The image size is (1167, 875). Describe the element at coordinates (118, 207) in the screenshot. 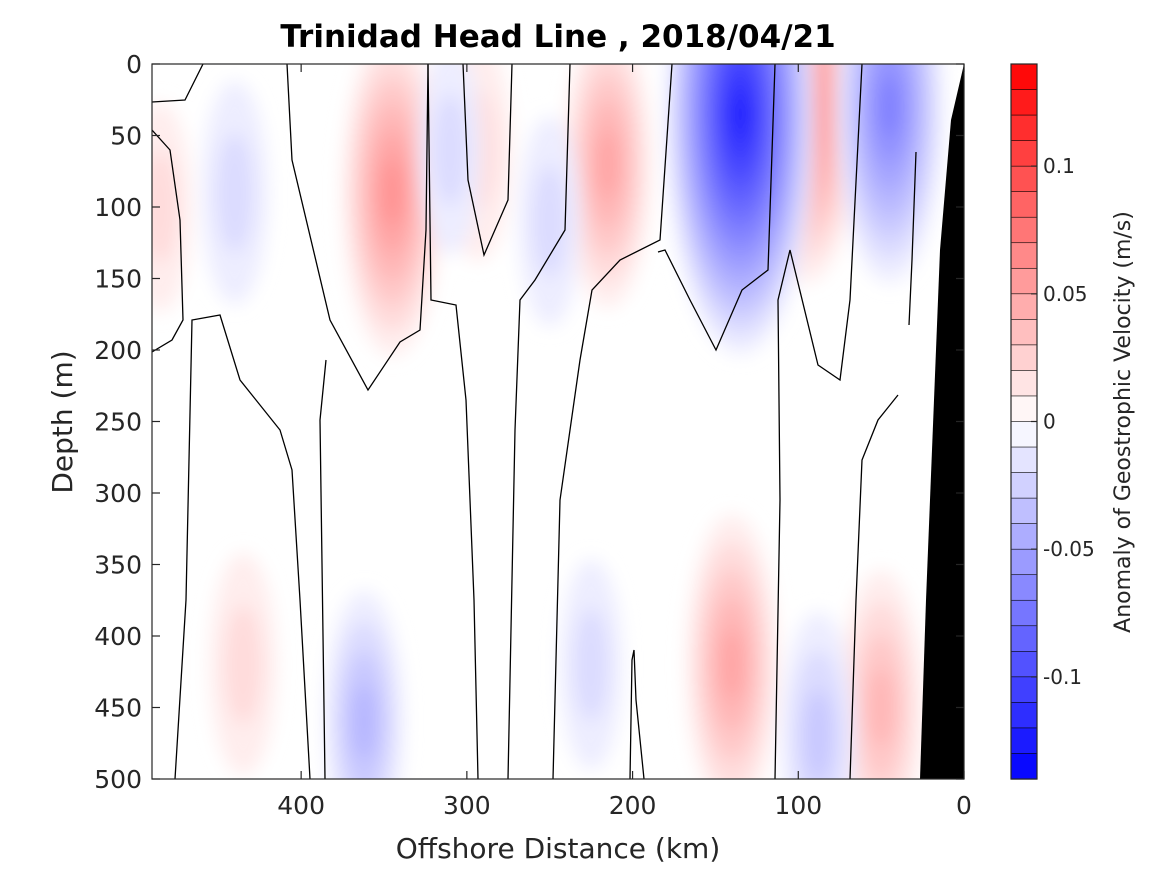

I see `y-tick-label: 100` at that location.